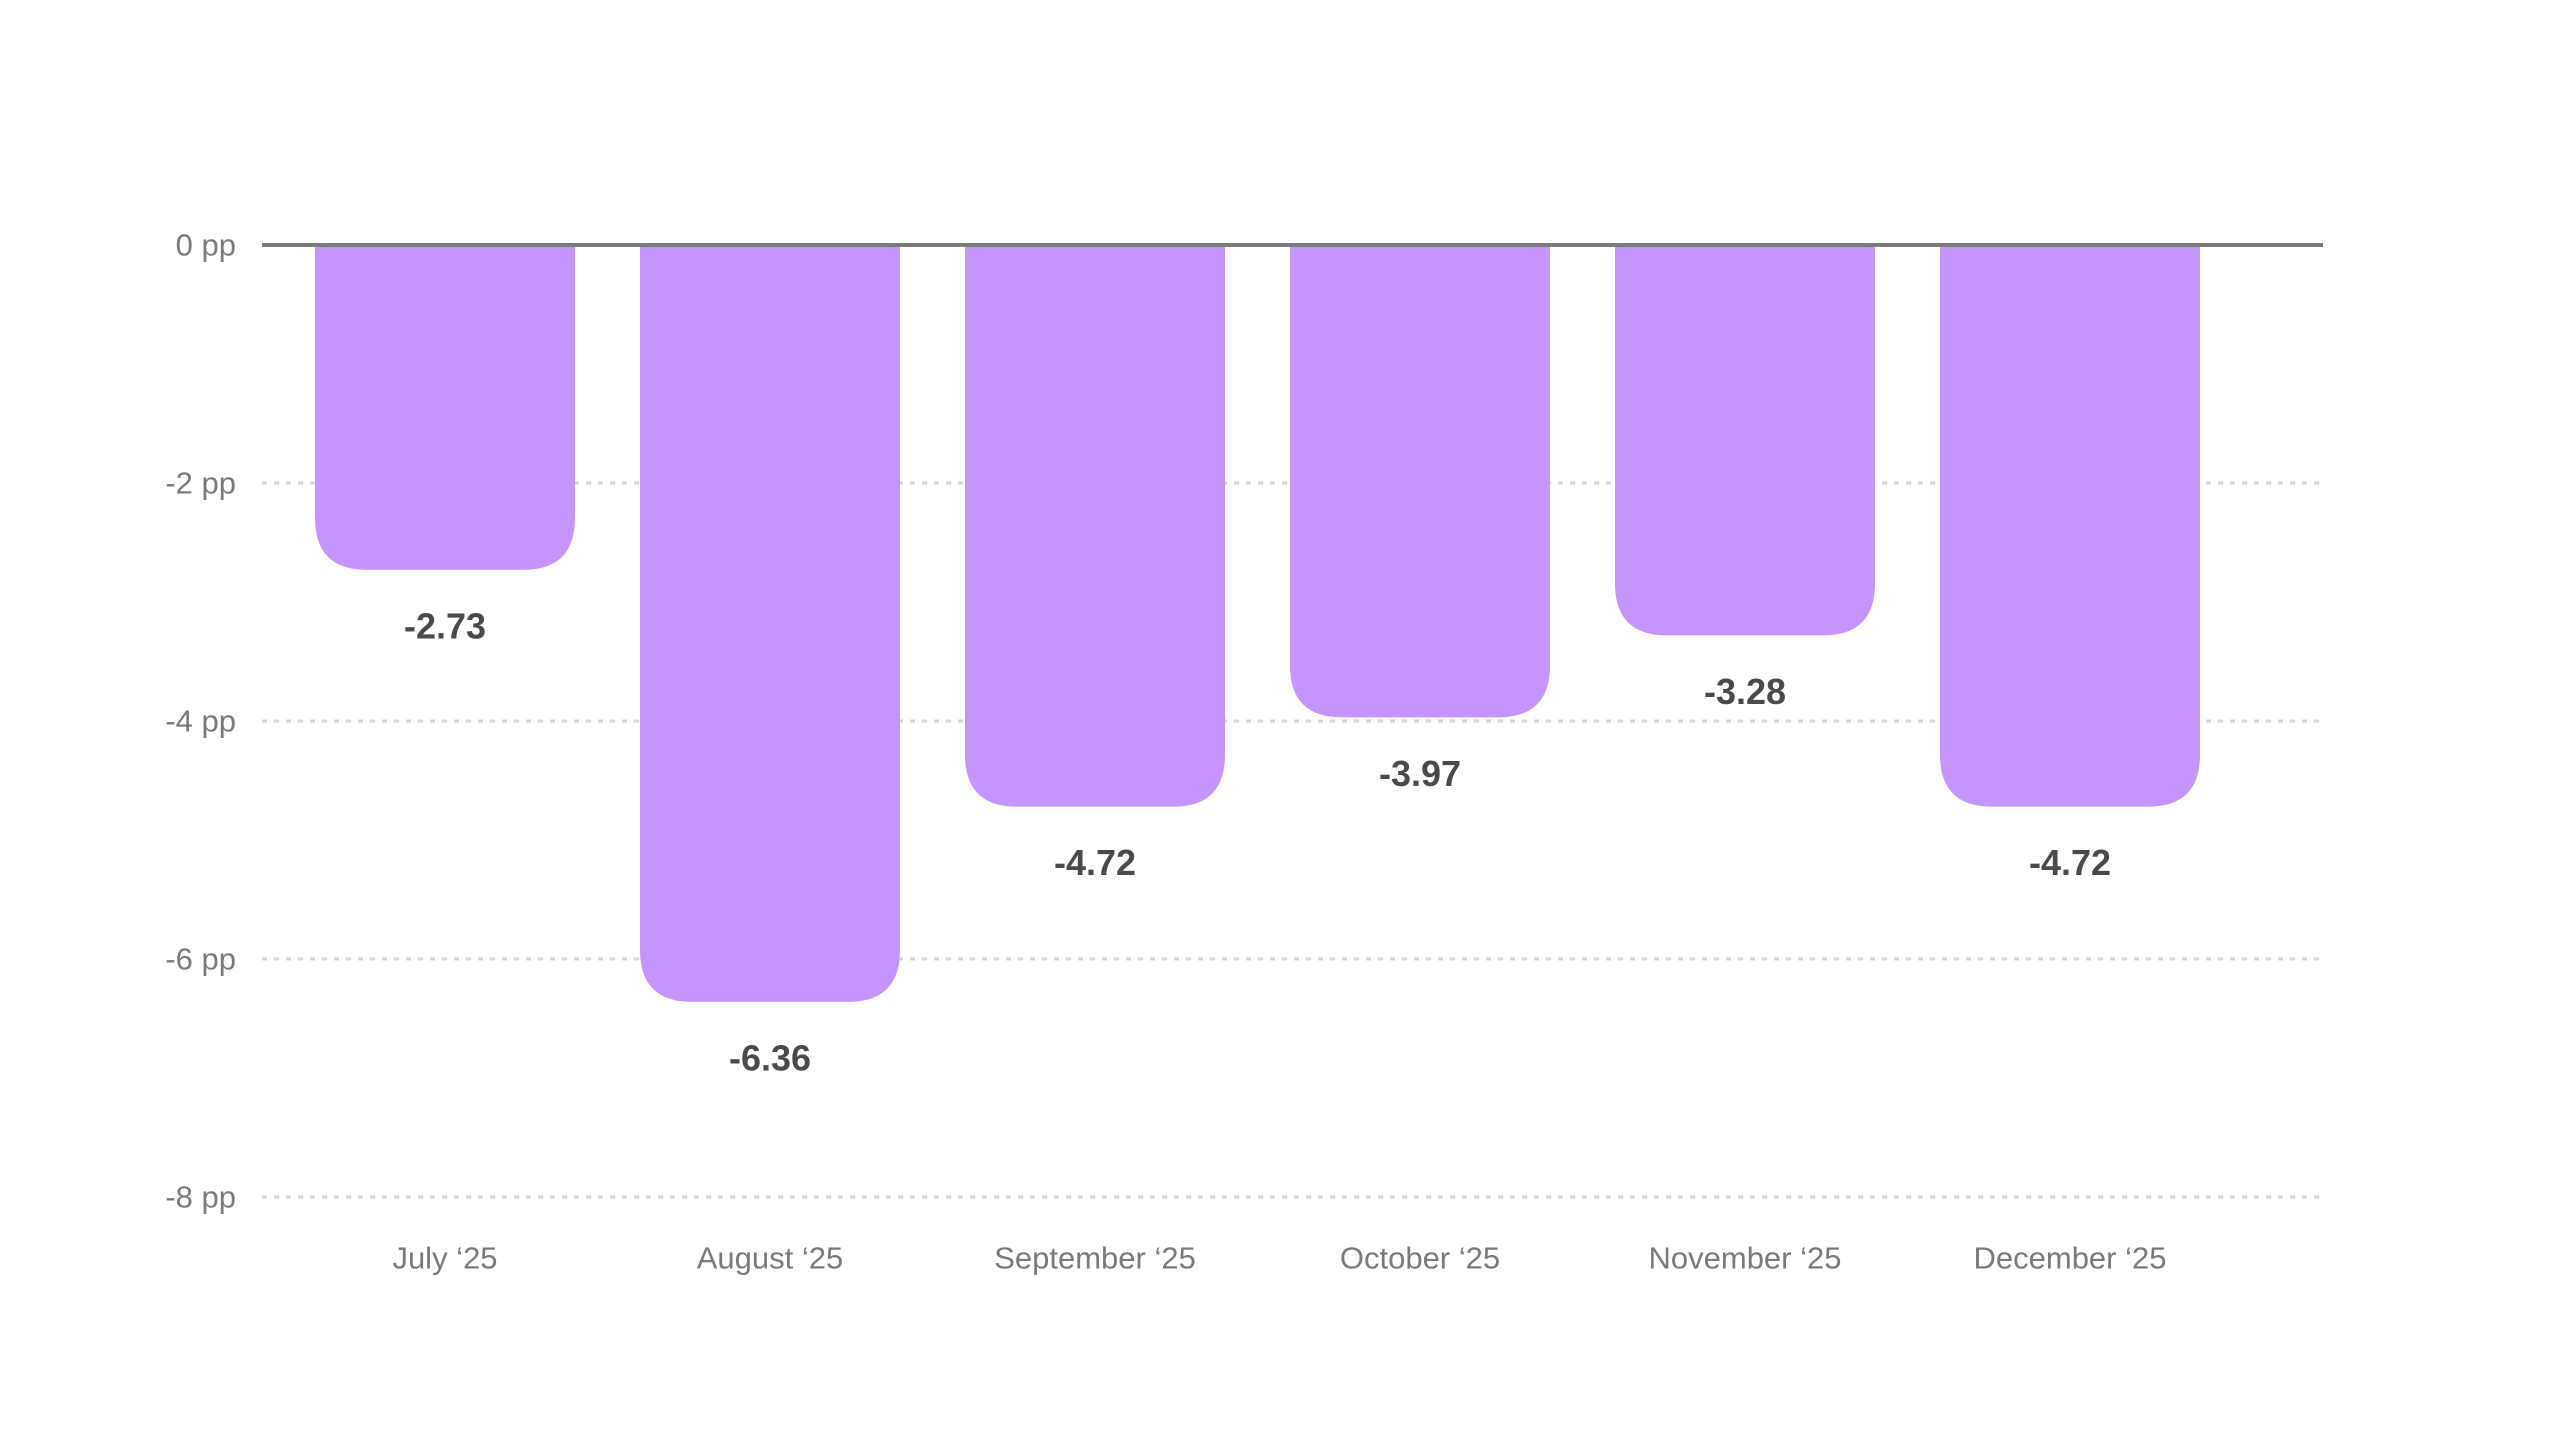 This screenshot has width=2560, height=1445. I want to click on x-tick-label: September ‘25, so click(1095, 1258).